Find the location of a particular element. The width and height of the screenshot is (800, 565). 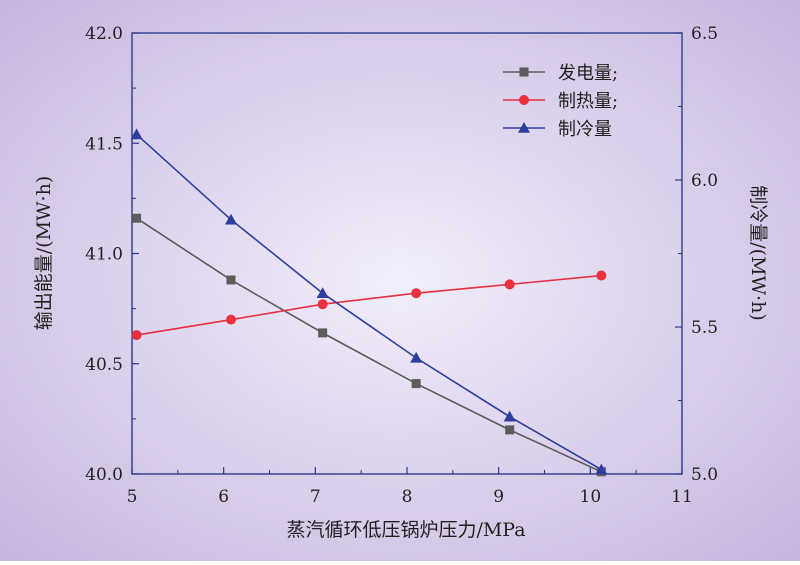

y-right-tick-label: 5.0 is located at coordinates (704, 475).